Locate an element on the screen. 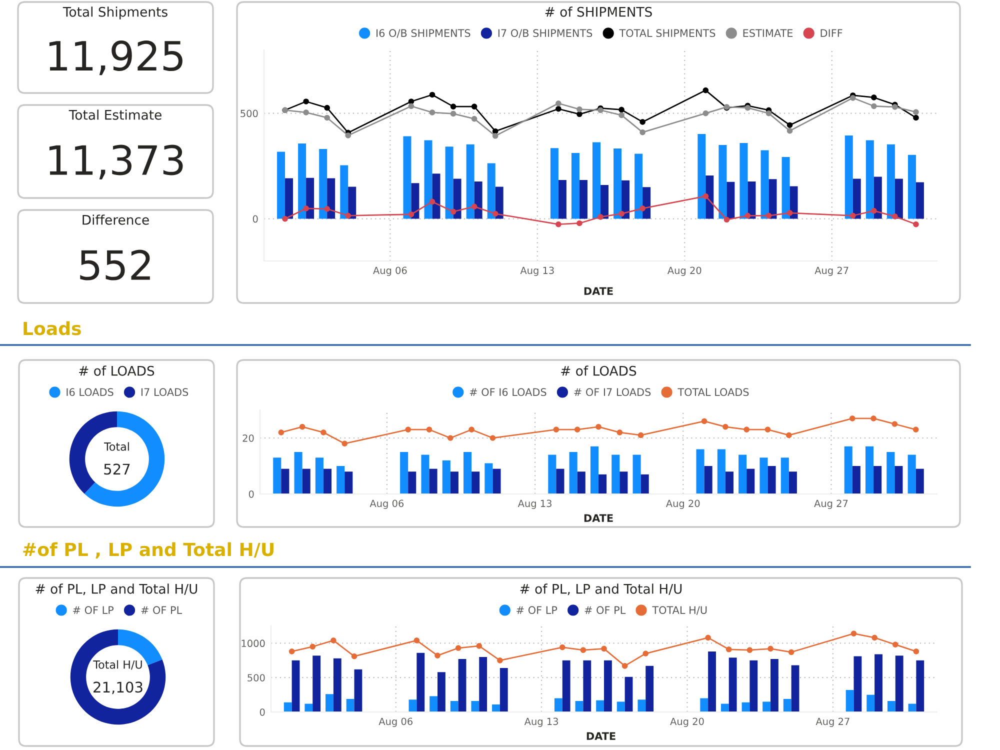  text: Loads is located at coordinates (52, 328).